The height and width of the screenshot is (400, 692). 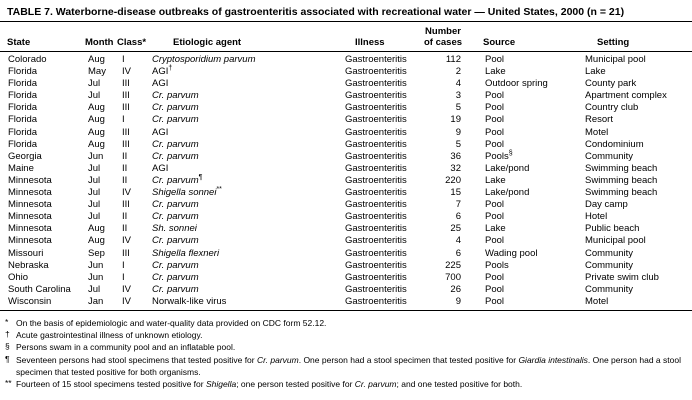 I want to click on cell-number-of-cases: 7, so click(x=458, y=205).